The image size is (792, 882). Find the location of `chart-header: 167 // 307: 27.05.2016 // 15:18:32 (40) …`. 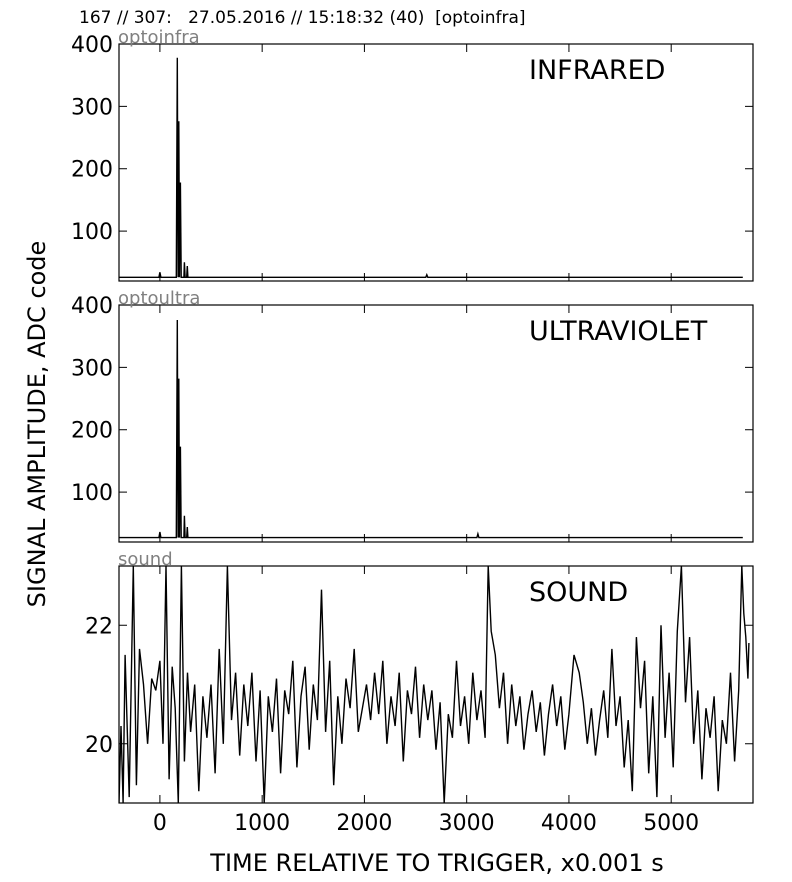

chart-header: 167 // 307: 27.05.2016 // 15:18:32 (40) … is located at coordinates (302, 18).